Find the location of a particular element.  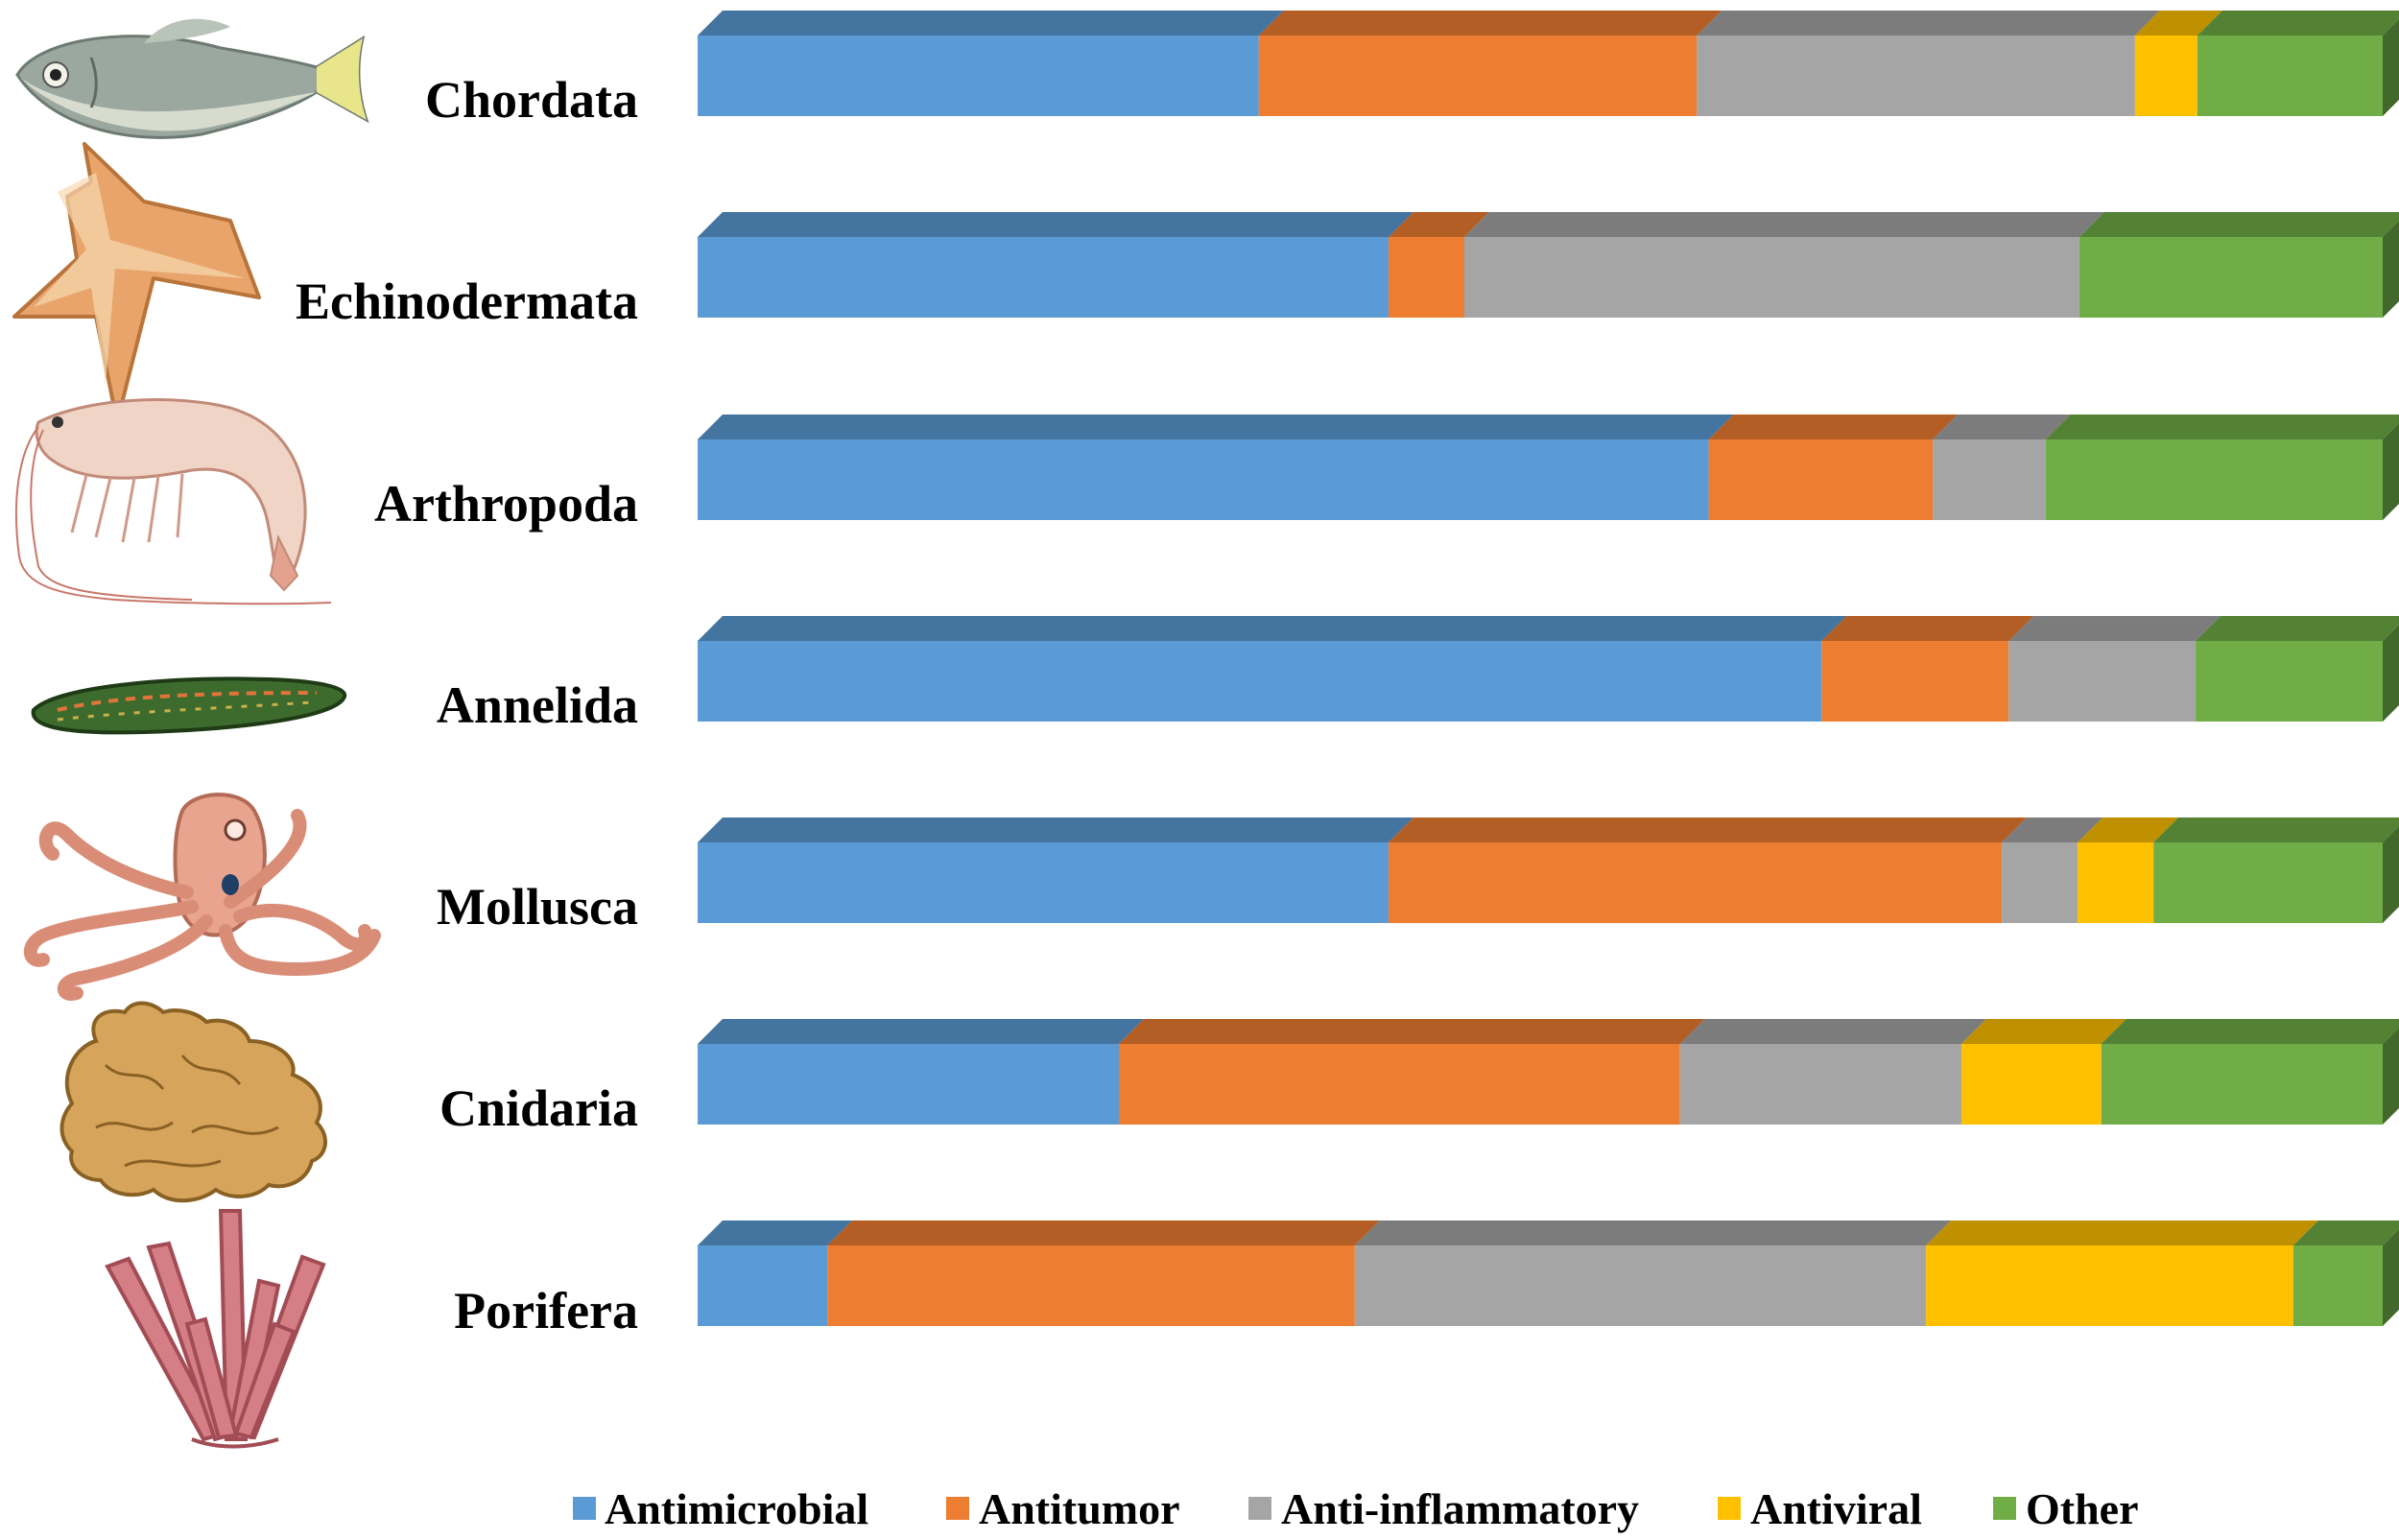

category-label: Arthropoda is located at coordinates (506, 504).